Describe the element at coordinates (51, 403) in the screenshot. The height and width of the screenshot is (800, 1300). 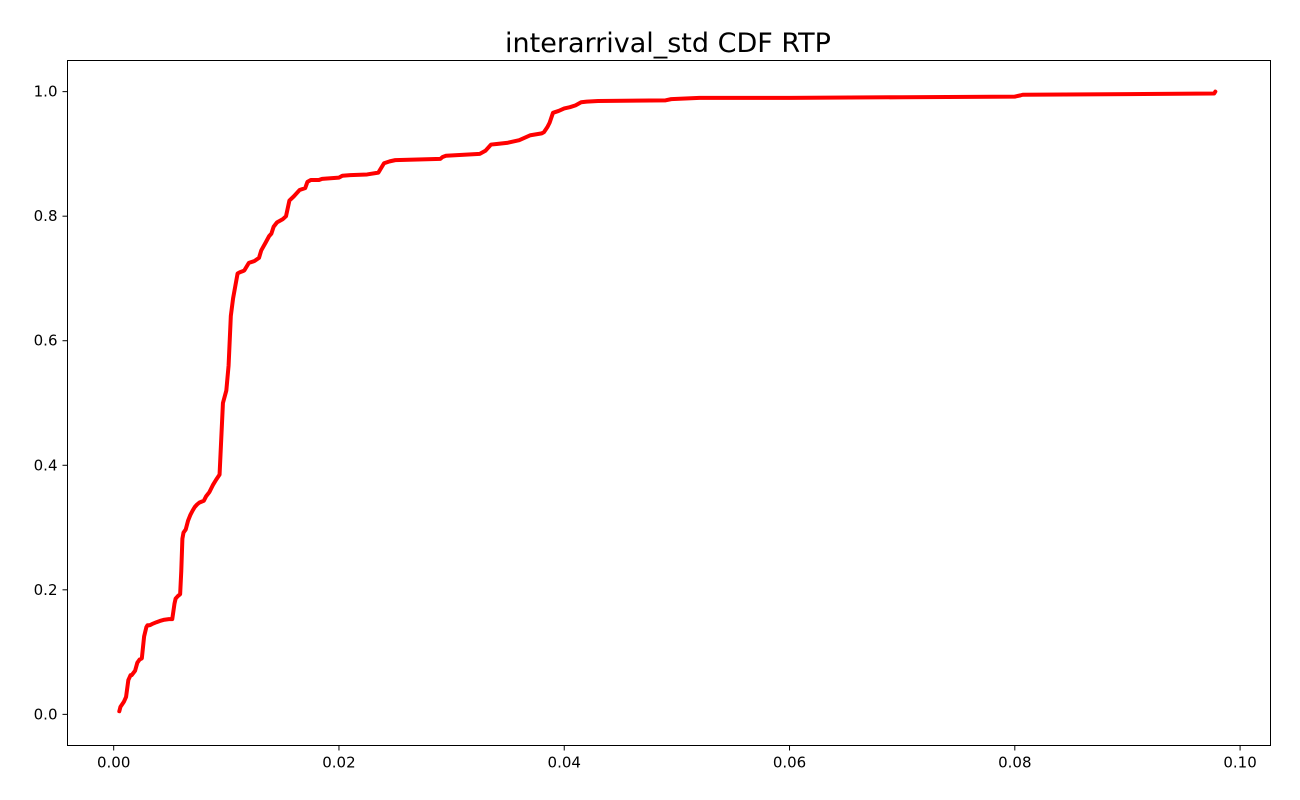
I see `y-axis: 0.0 0.2 0.4 0.6 0.8 1.0` at that location.